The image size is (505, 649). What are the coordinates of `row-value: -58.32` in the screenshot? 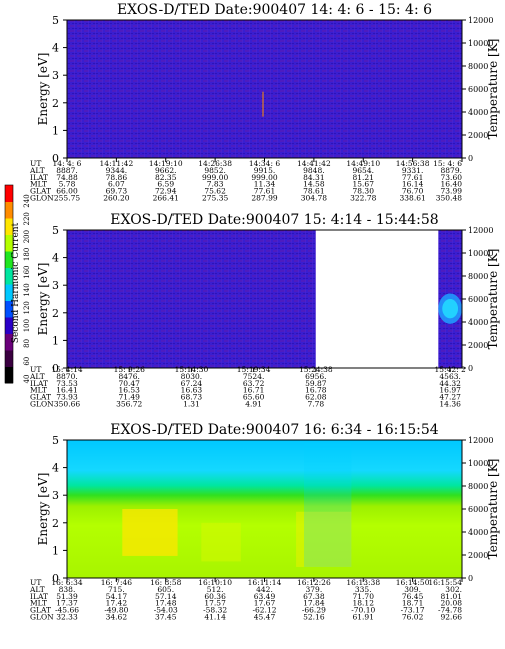 It's located at (215, 610).